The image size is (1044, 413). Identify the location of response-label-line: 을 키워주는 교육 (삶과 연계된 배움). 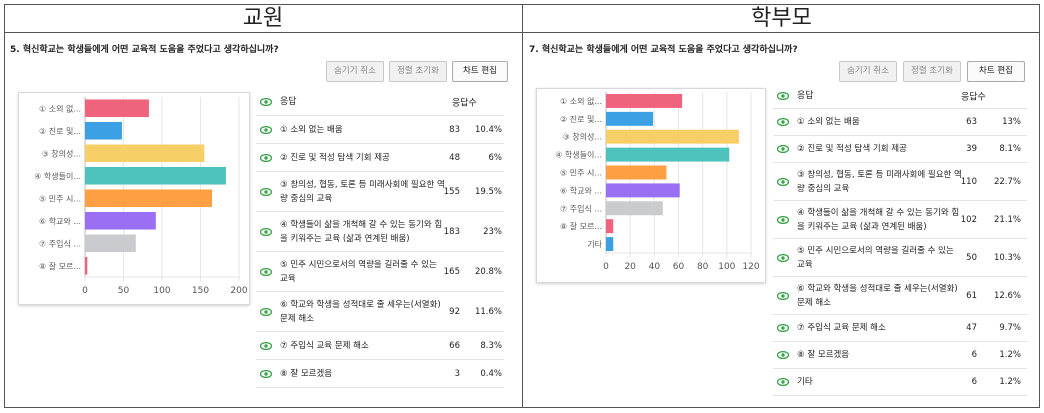
(345, 238).